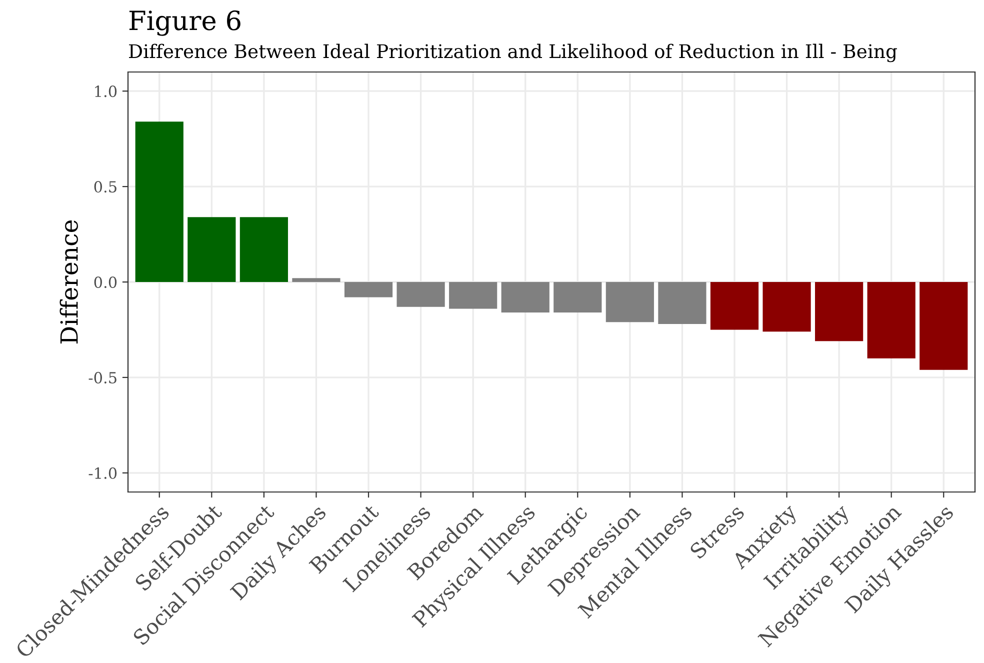 This screenshot has height=663, width=984. What do you see at coordinates (102, 473) in the screenshot?
I see `y-tick-label: -1.0` at bounding box center [102, 473].